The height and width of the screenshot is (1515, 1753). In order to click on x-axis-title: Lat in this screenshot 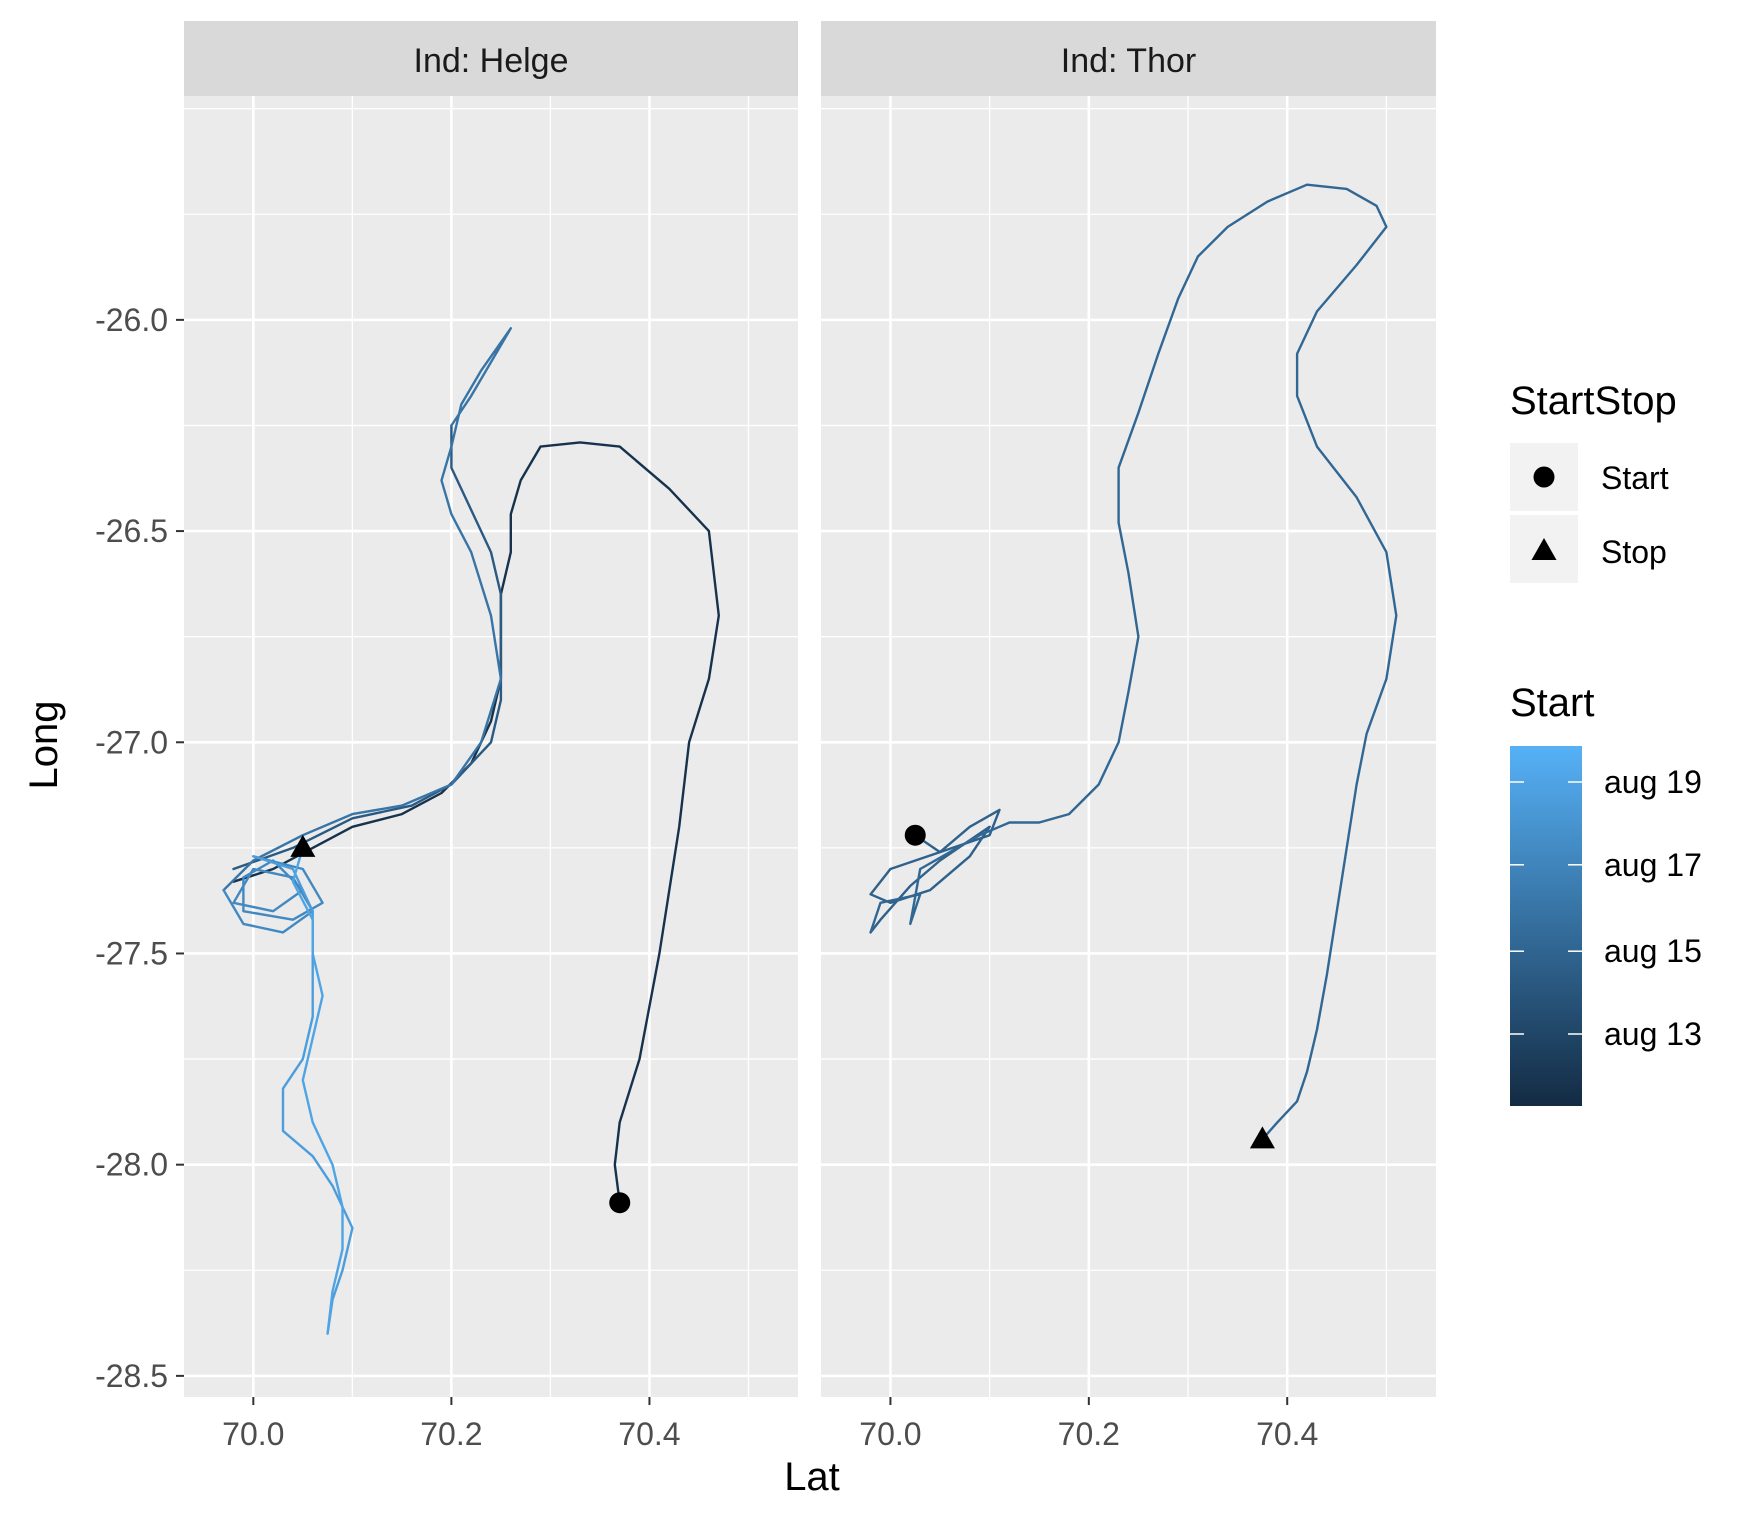, I will do `click(812, 1477)`.